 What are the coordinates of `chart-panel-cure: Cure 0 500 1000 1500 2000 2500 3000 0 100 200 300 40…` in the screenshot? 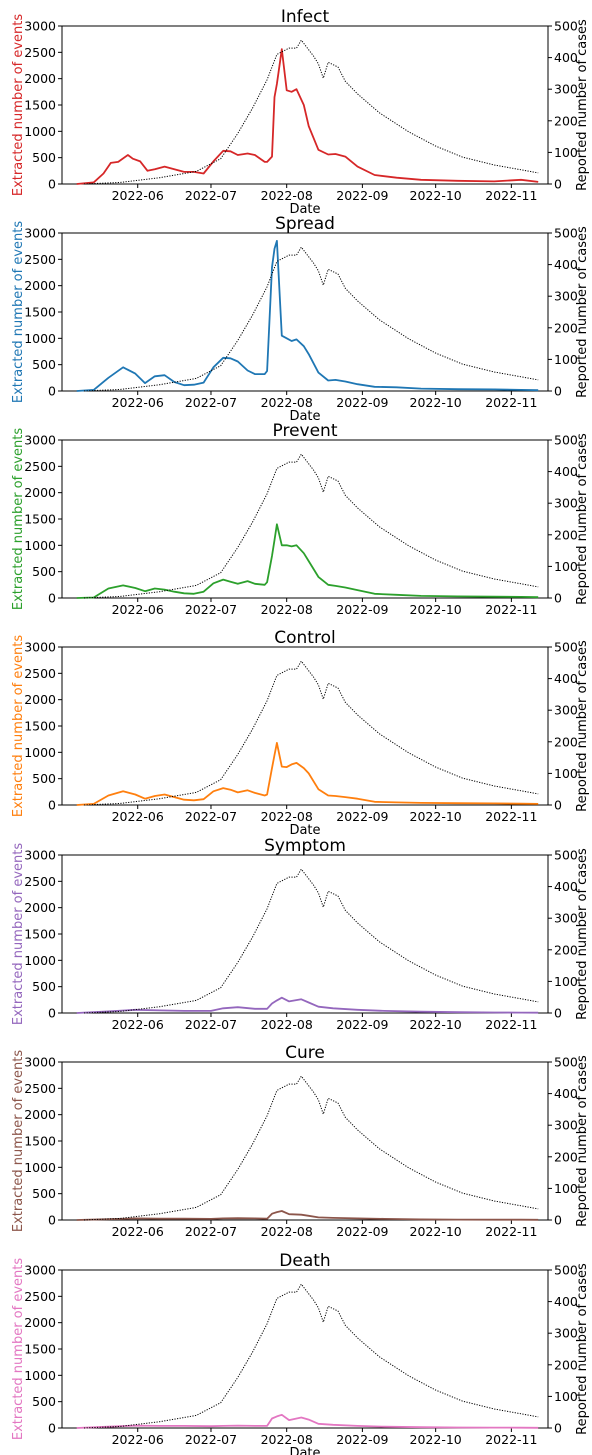 It's located at (300, 1141).